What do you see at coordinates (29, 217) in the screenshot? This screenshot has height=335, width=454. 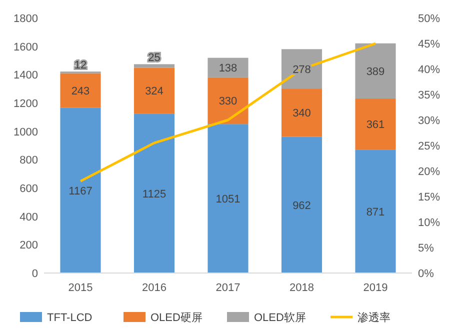 I see `y-tick-label: 400` at bounding box center [29, 217].